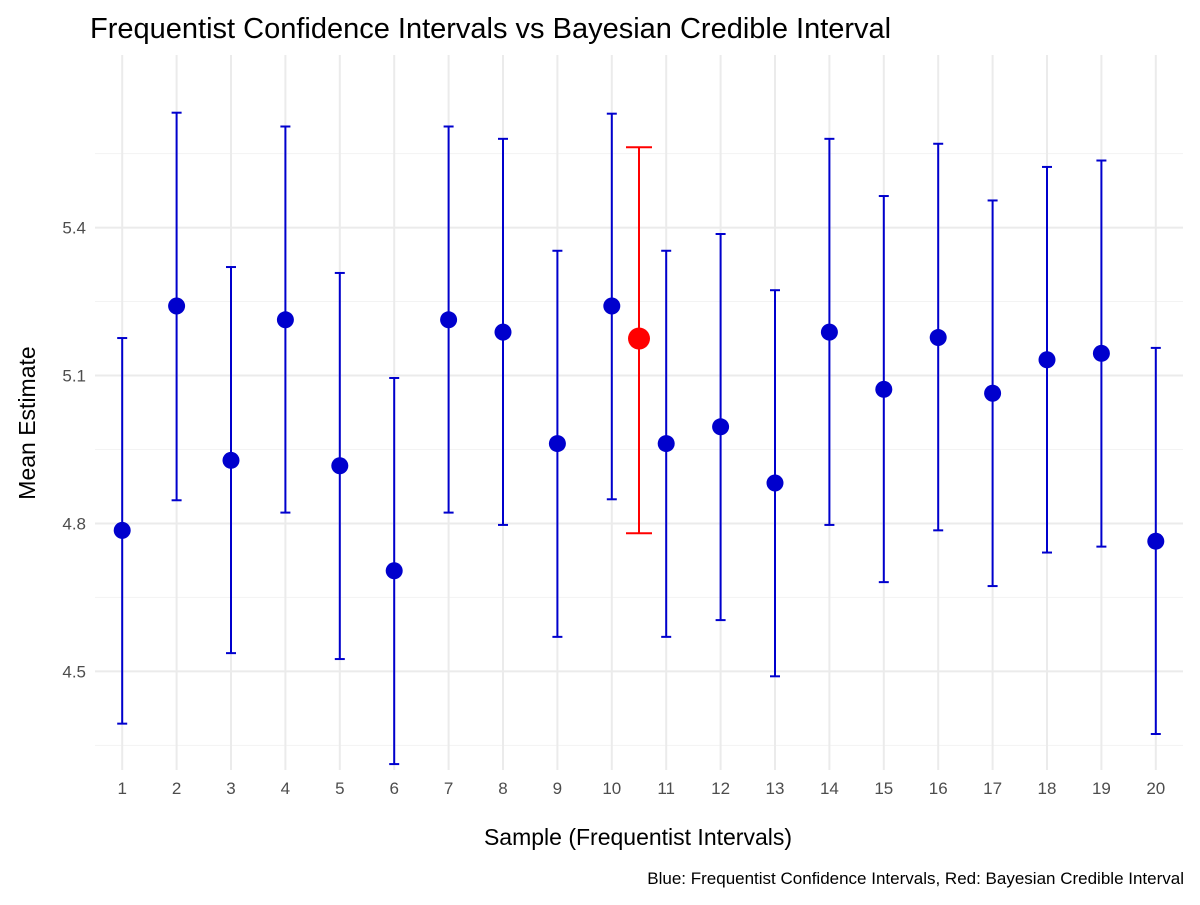  What do you see at coordinates (393, 788) in the screenshot?
I see `x-tick-label-5: 6` at bounding box center [393, 788].